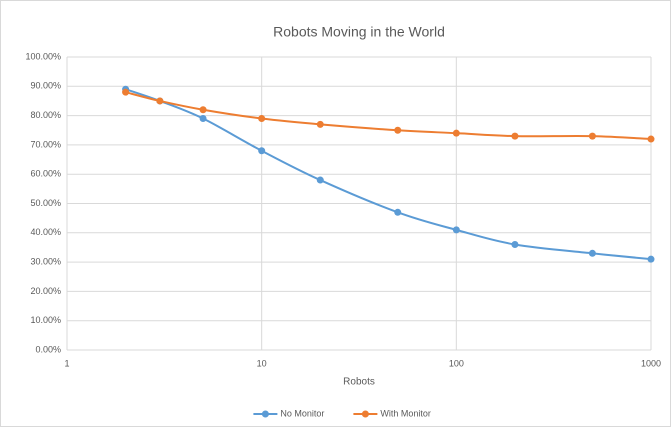 This screenshot has width=671, height=427. I want to click on y-tick-label: 100.00%, so click(43, 56).